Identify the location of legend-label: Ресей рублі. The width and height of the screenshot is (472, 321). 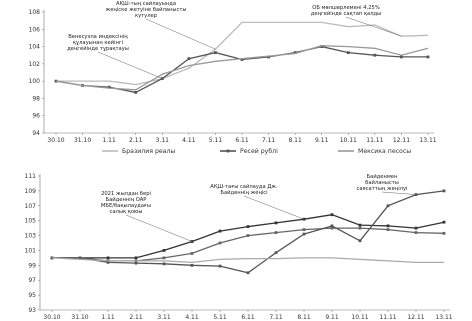
(259, 151).